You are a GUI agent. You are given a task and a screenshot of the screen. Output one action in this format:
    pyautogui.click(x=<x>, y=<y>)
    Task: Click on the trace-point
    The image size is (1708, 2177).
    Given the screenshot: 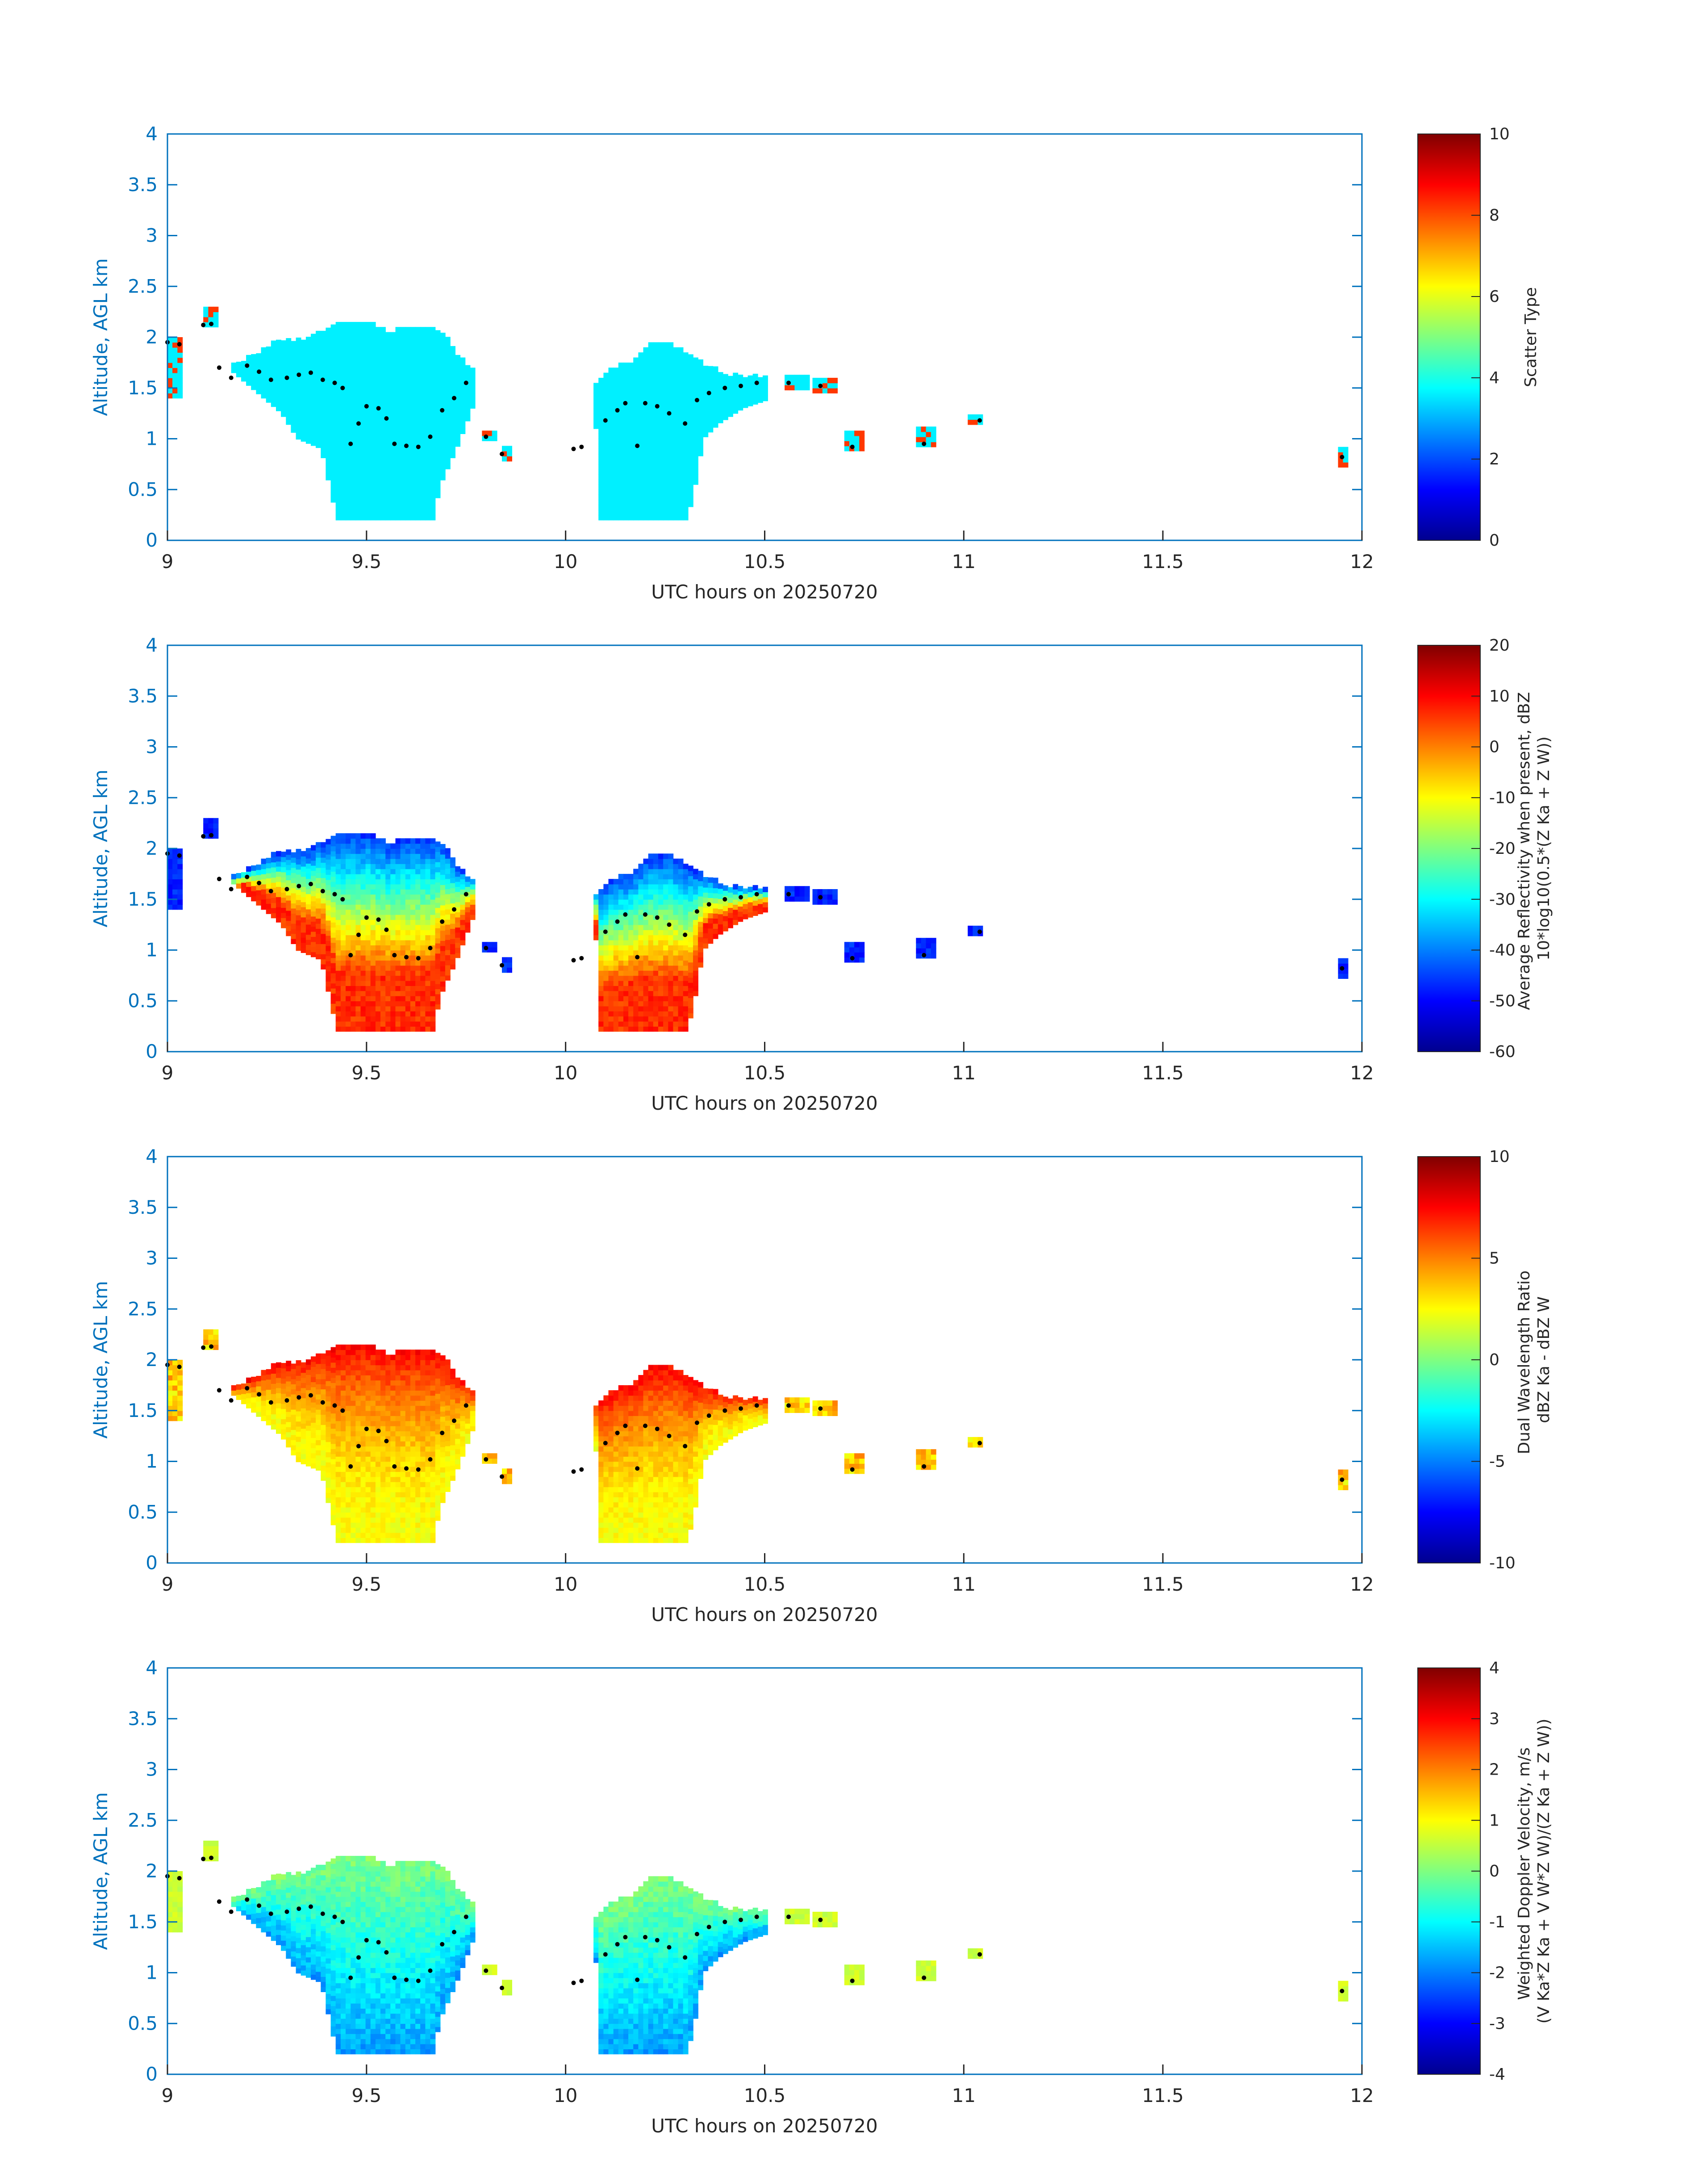 What is the action you would take?
    pyautogui.click(x=605, y=931)
    